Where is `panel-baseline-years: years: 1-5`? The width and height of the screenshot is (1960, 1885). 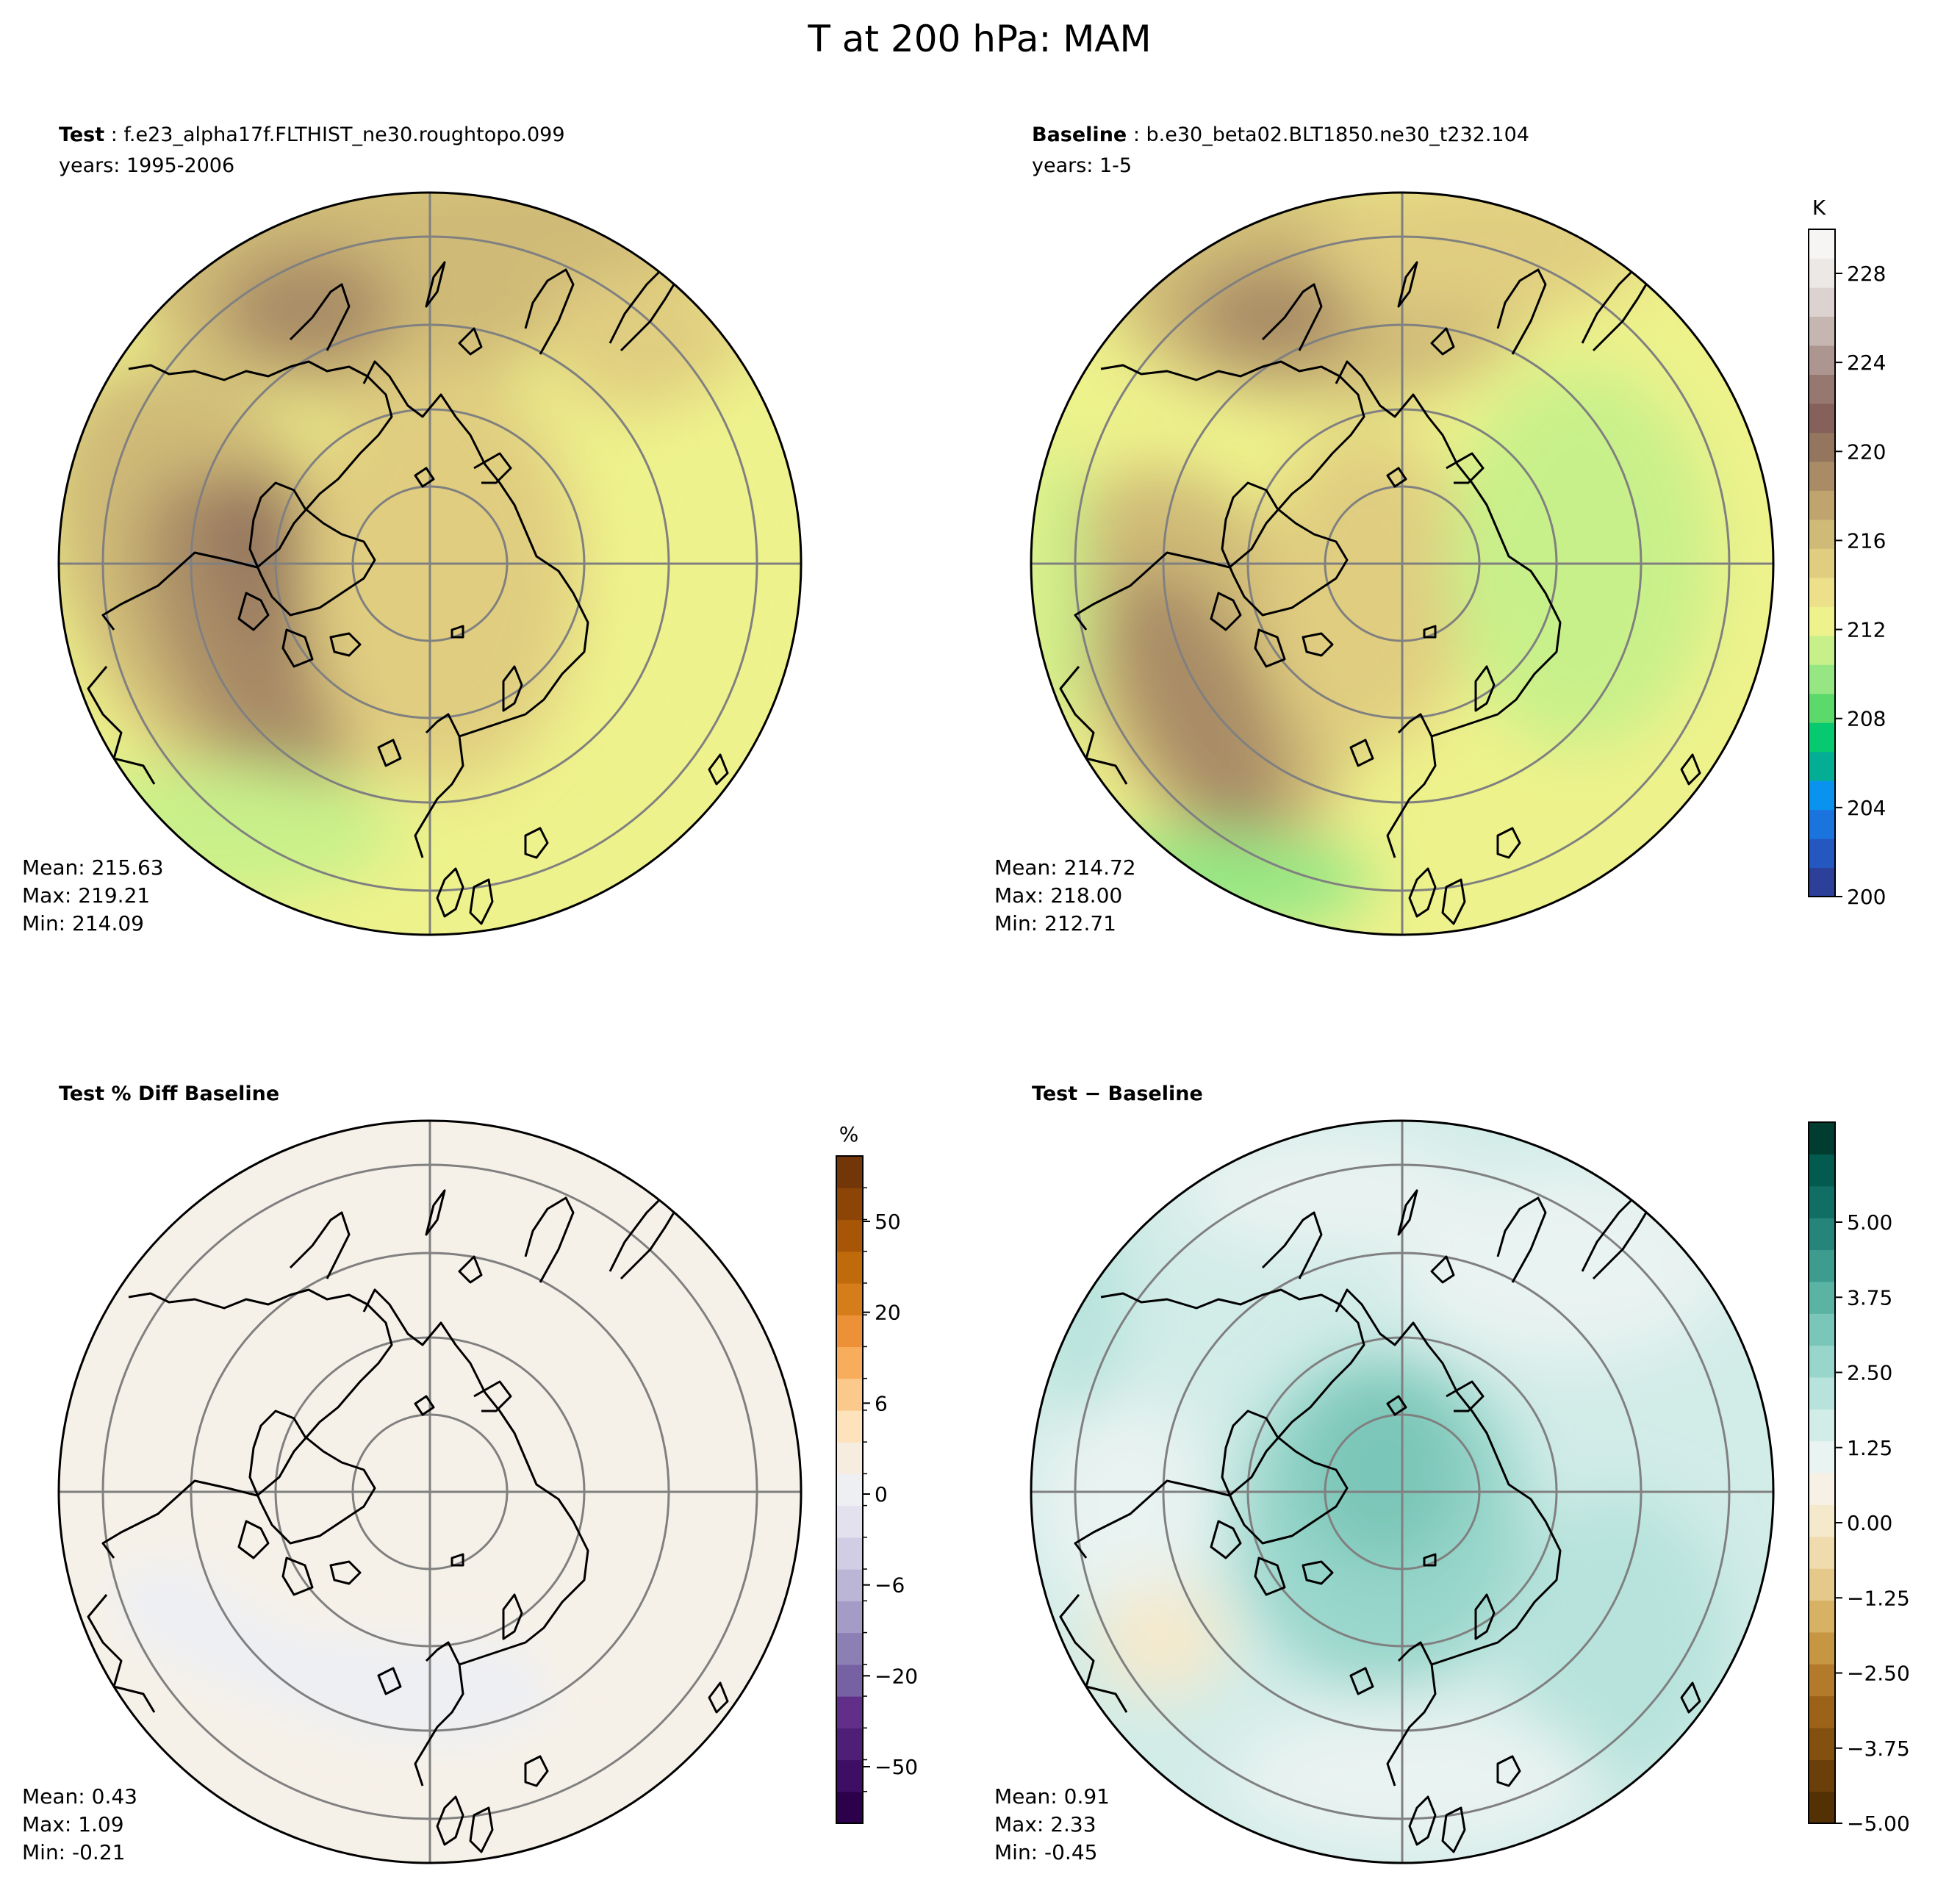
panel-baseline-years: years: 1-5 is located at coordinates (1082, 166).